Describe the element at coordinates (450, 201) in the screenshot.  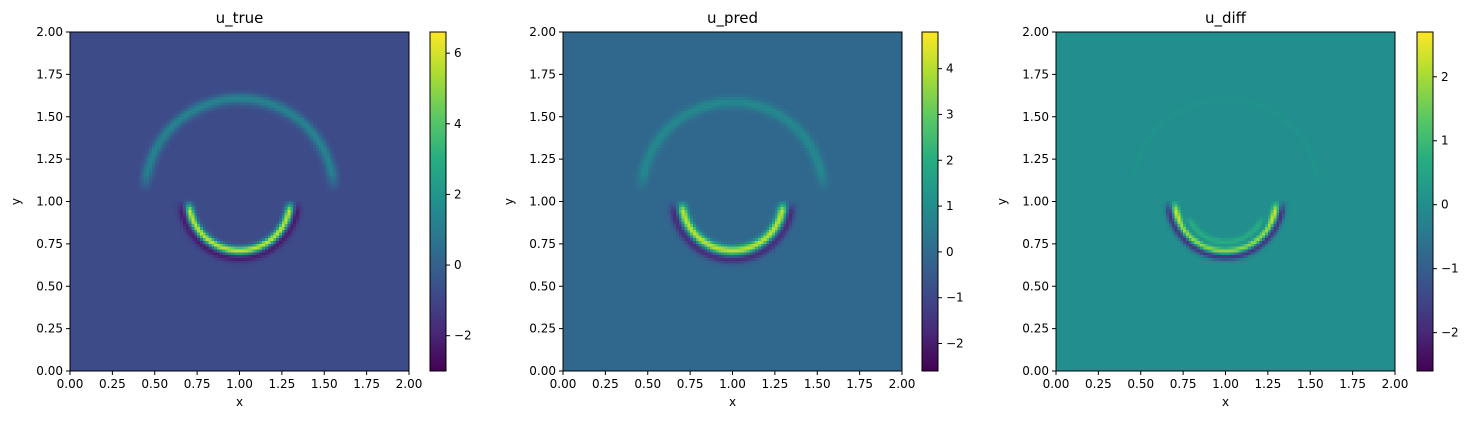
I see `colorbar: −2 0 2 4 6` at that location.